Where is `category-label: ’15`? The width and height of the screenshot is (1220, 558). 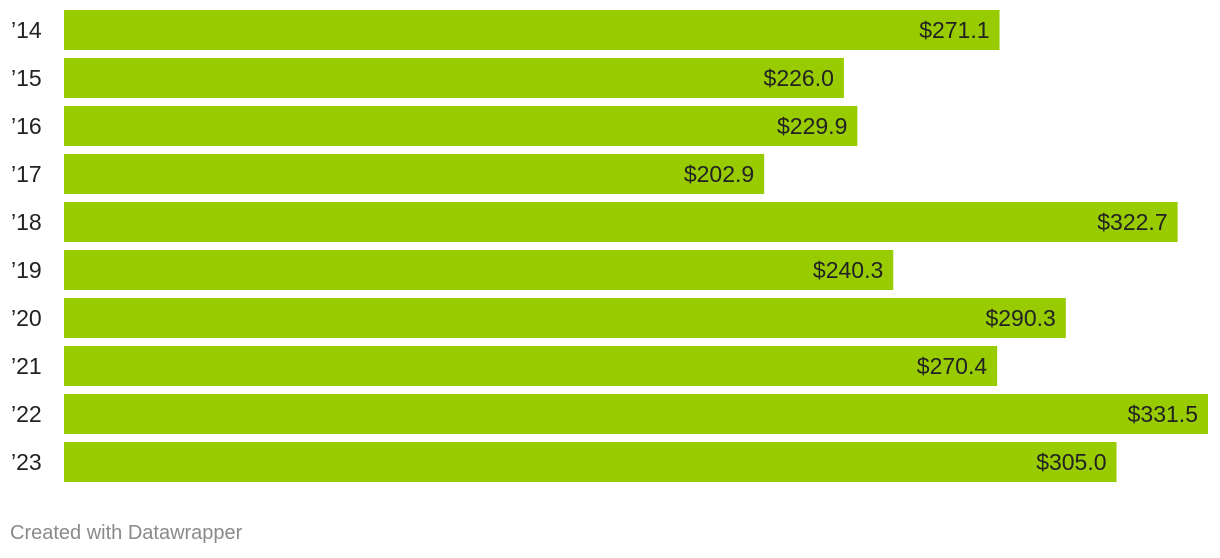 category-label: ’15 is located at coordinates (26, 78).